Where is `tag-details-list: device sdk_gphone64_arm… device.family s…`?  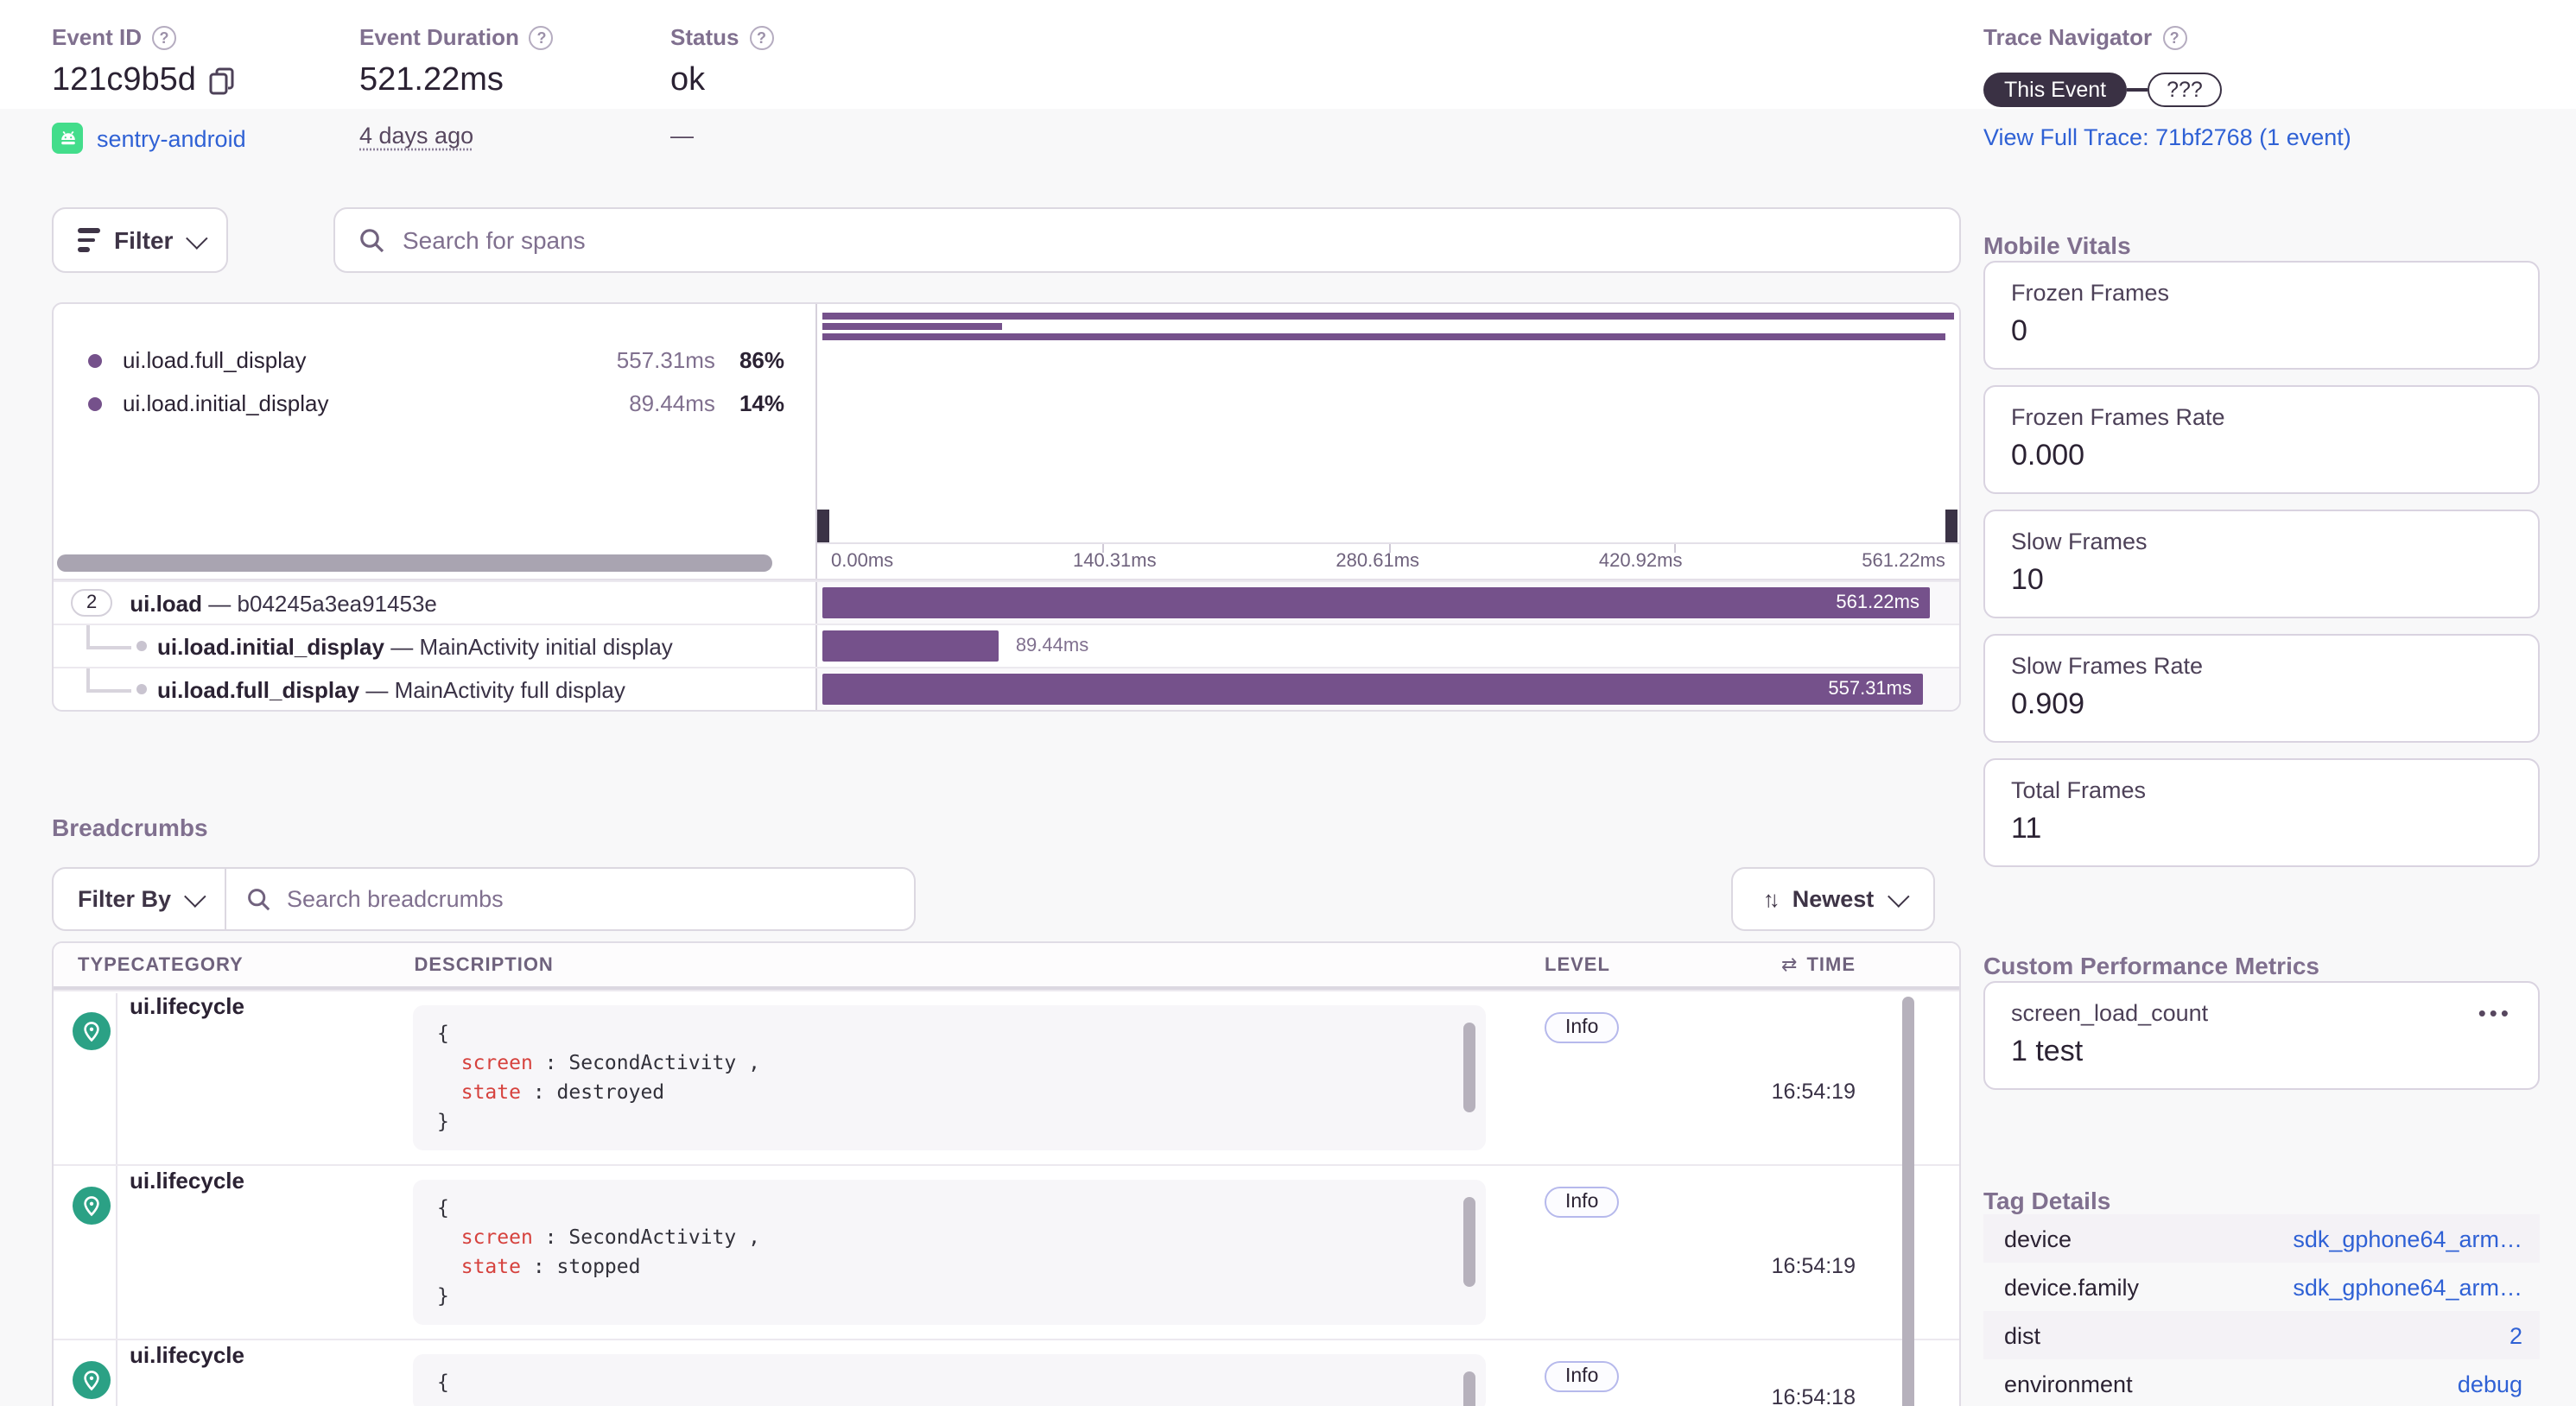
tag-details-list: device sdk_gphone64_arm… device.family s… is located at coordinates (2261, 1310).